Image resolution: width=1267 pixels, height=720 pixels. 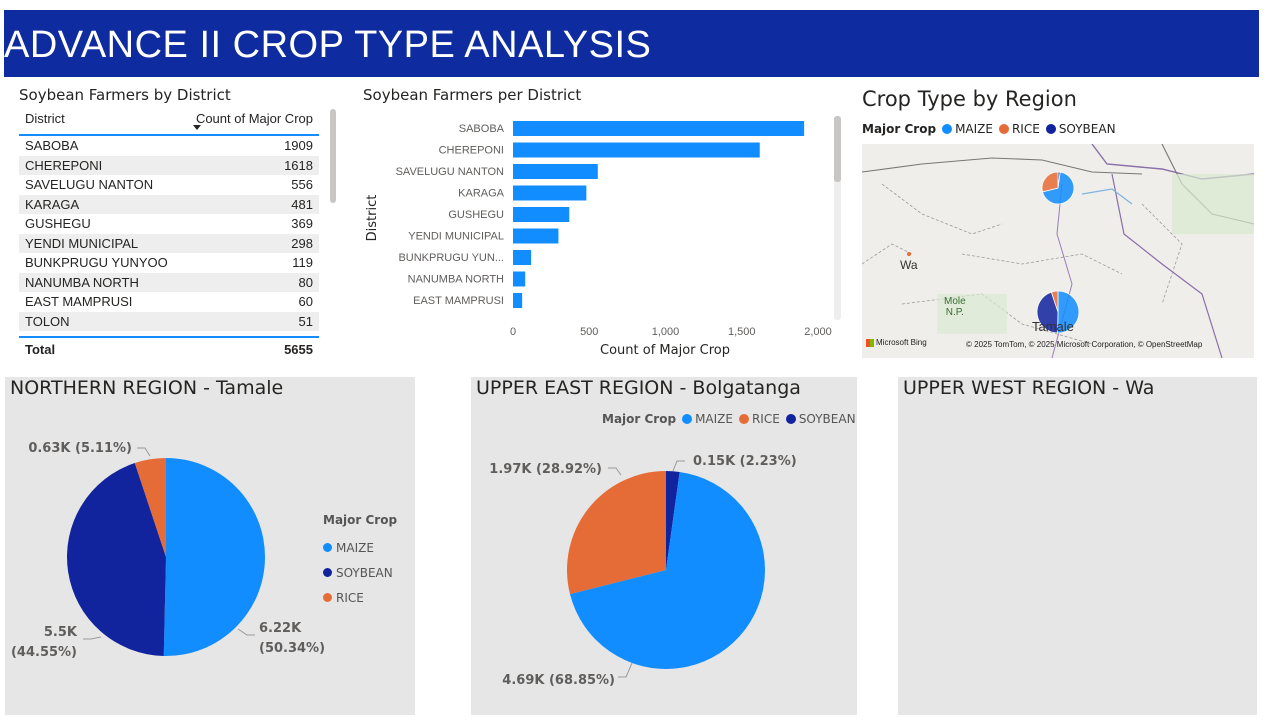 I want to click on slice-label-rice: 0.63K (5.11%), so click(x=80, y=448).